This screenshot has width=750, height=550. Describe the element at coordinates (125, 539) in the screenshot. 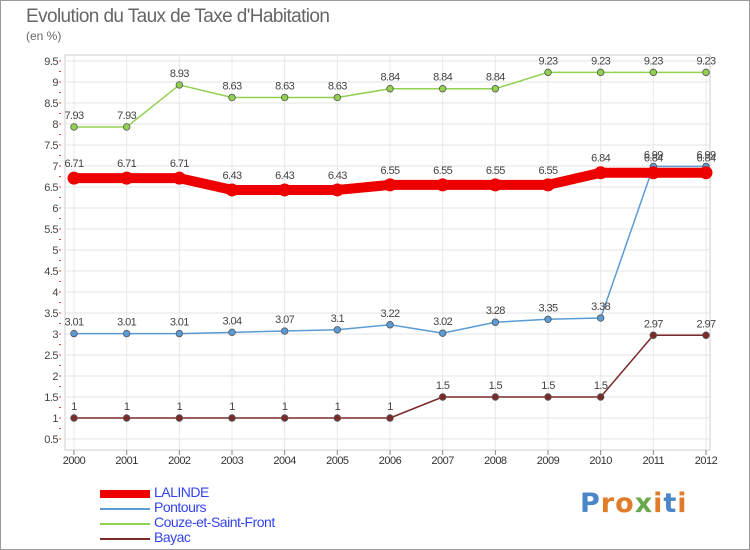

I see `legend-swatch-bayac` at that location.